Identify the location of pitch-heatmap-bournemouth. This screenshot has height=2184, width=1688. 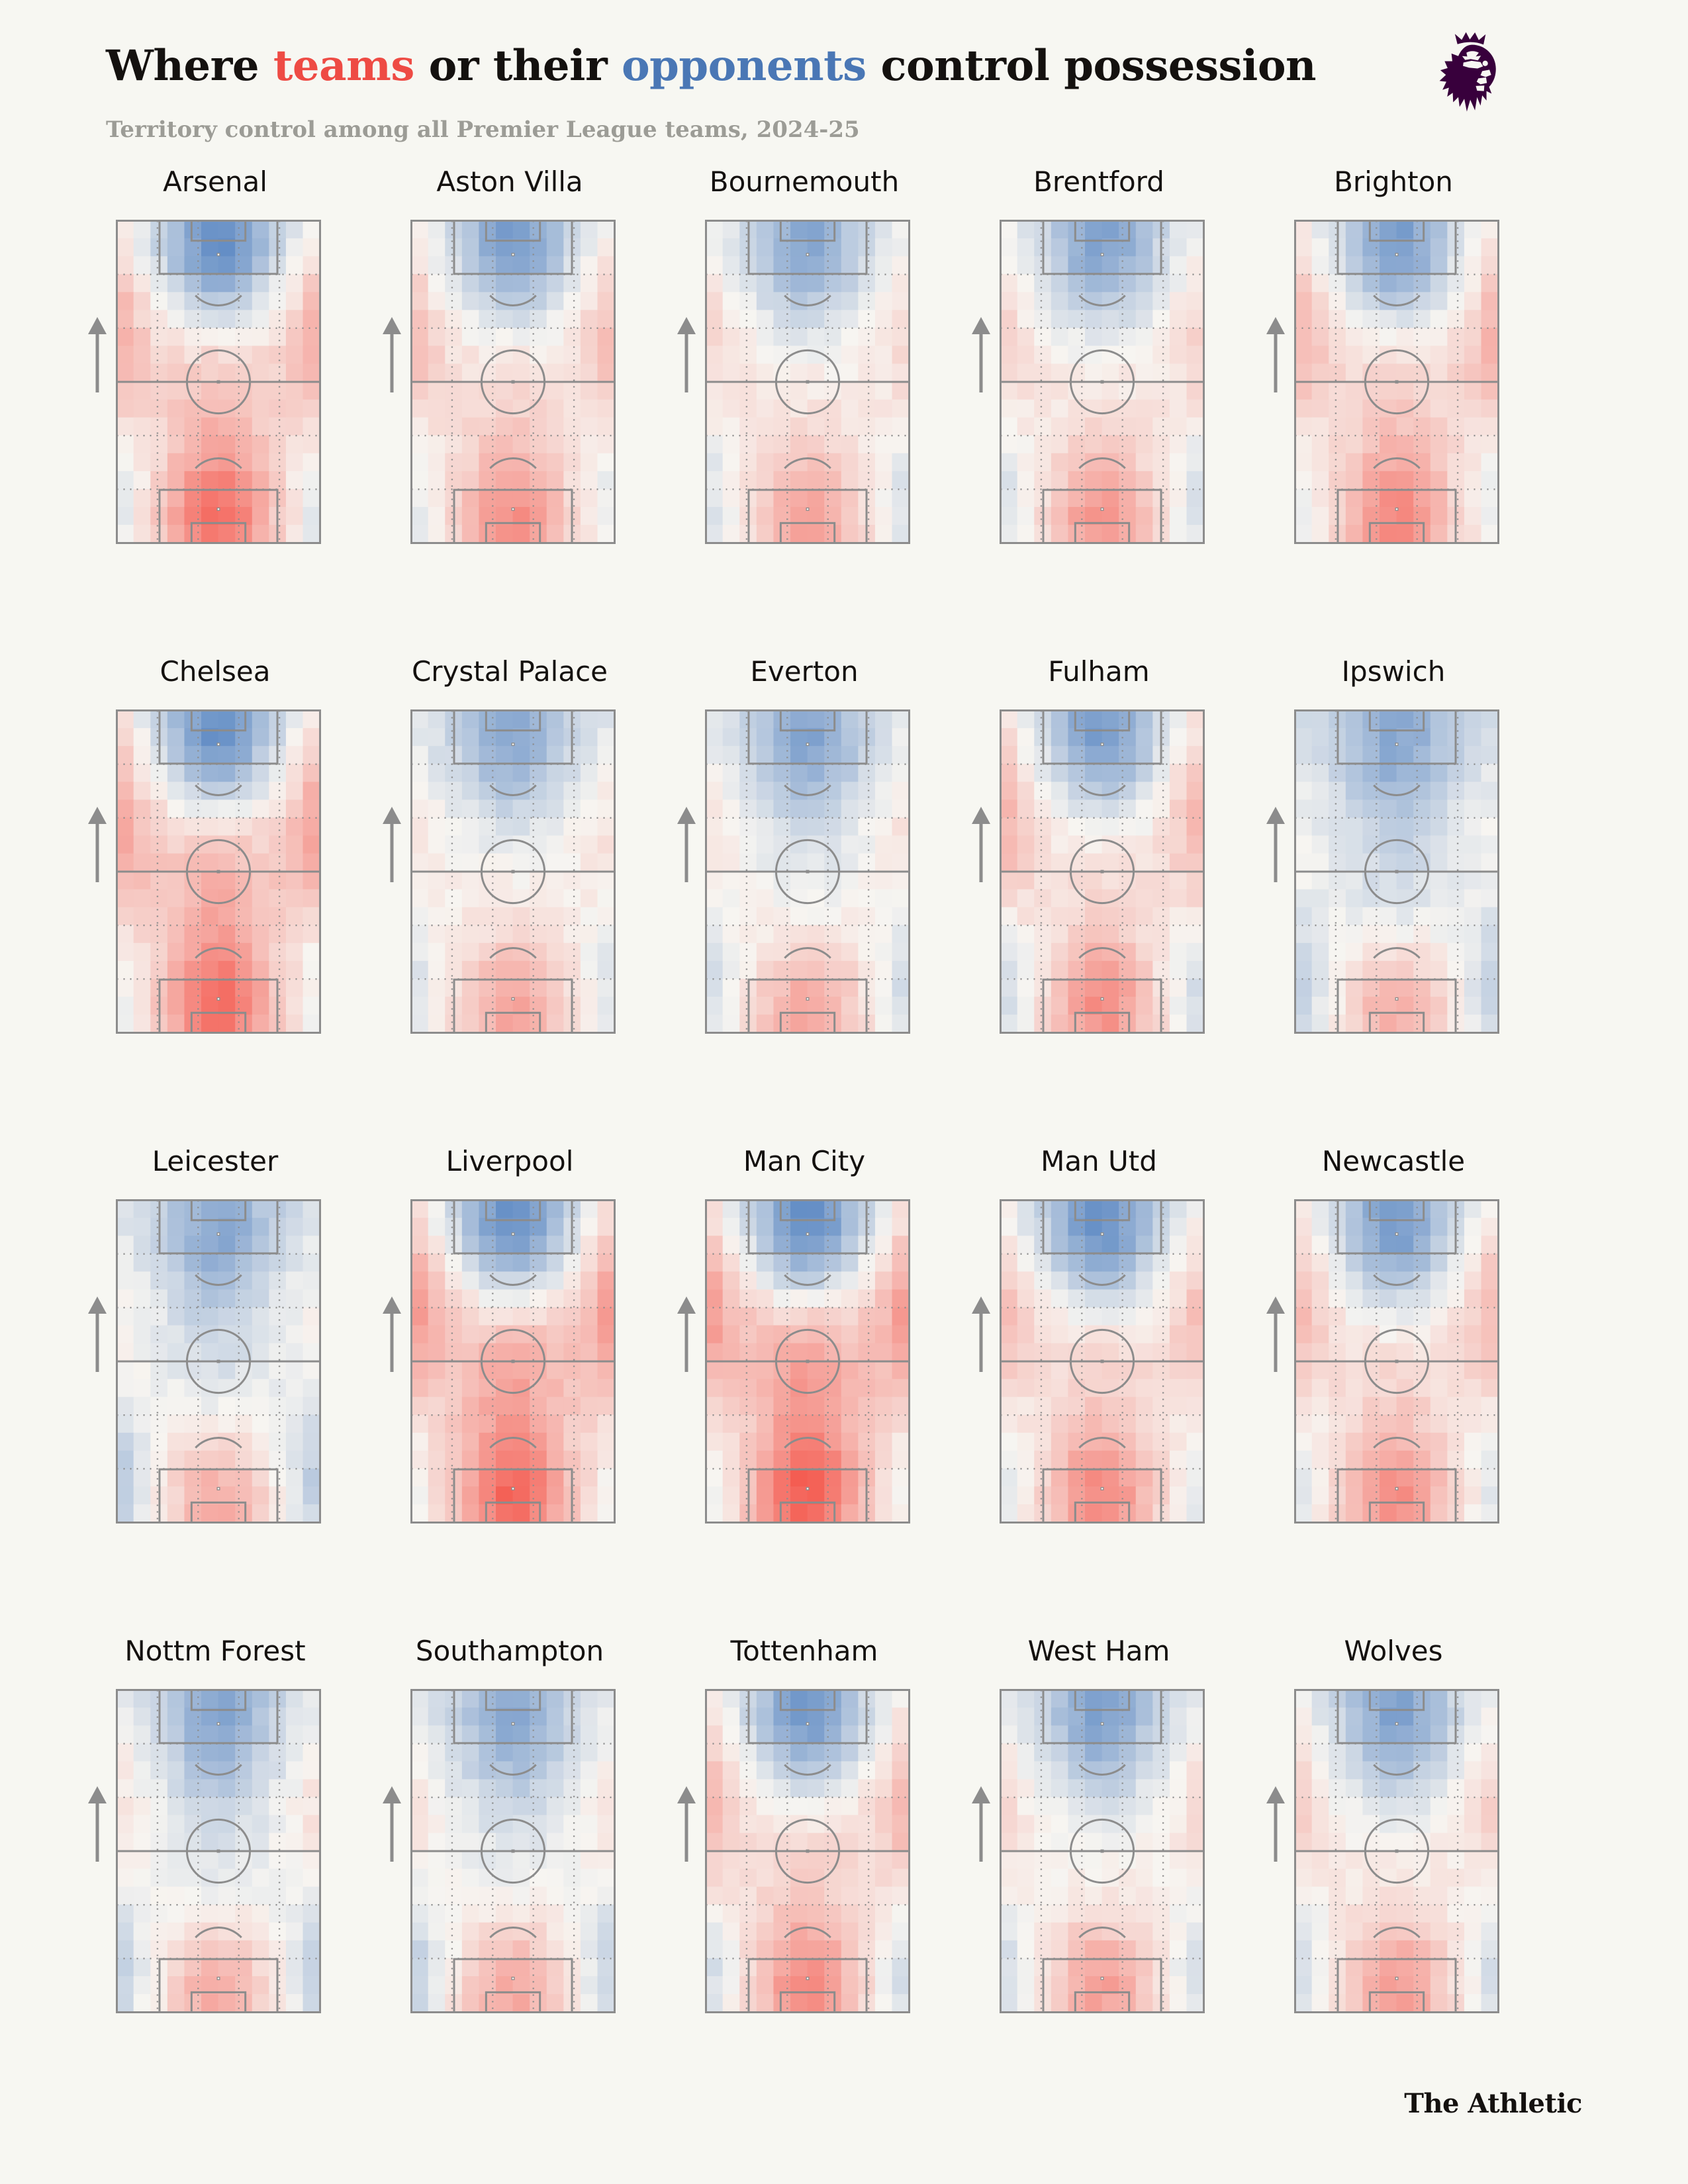
(807, 382).